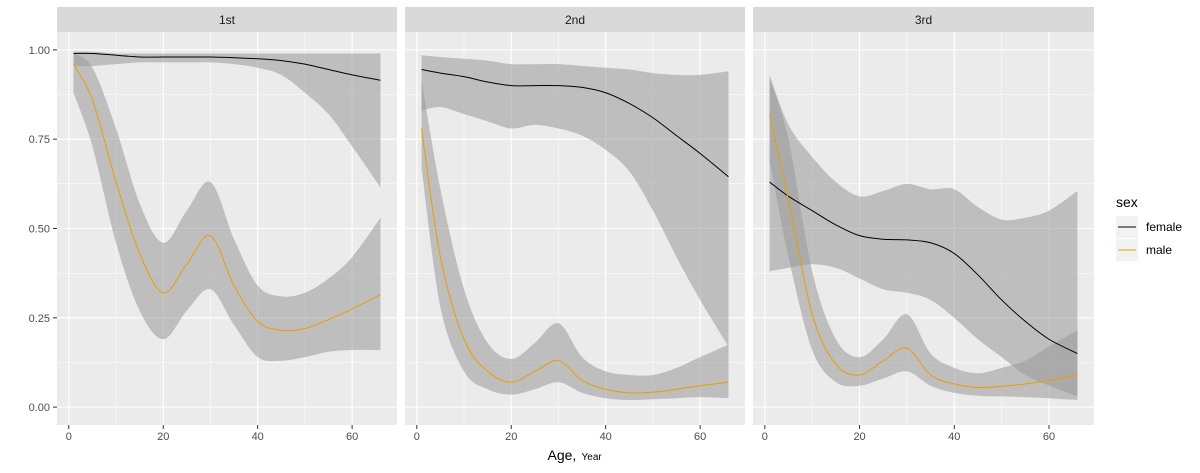 The image size is (1200, 473). I want to click on y-tick-label: 0.50, so click(39, 230).